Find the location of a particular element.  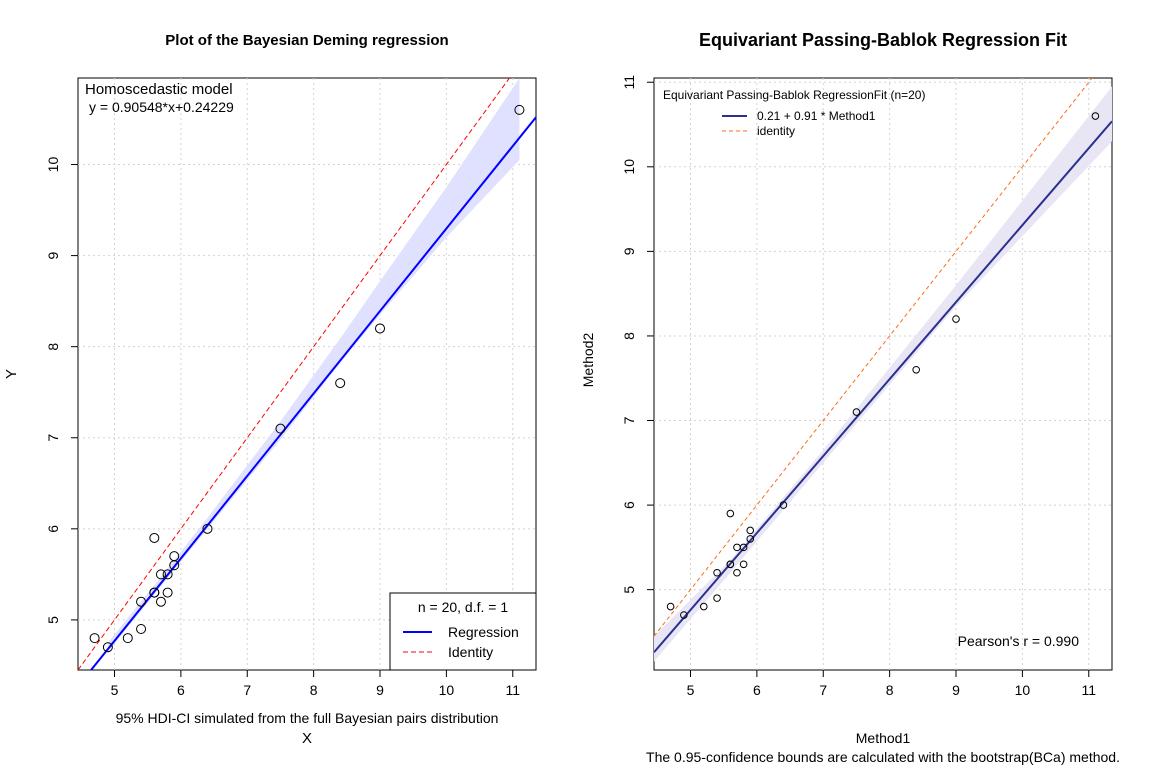

p1-x-tick-label: 5 is located at coordinates (115, 690).